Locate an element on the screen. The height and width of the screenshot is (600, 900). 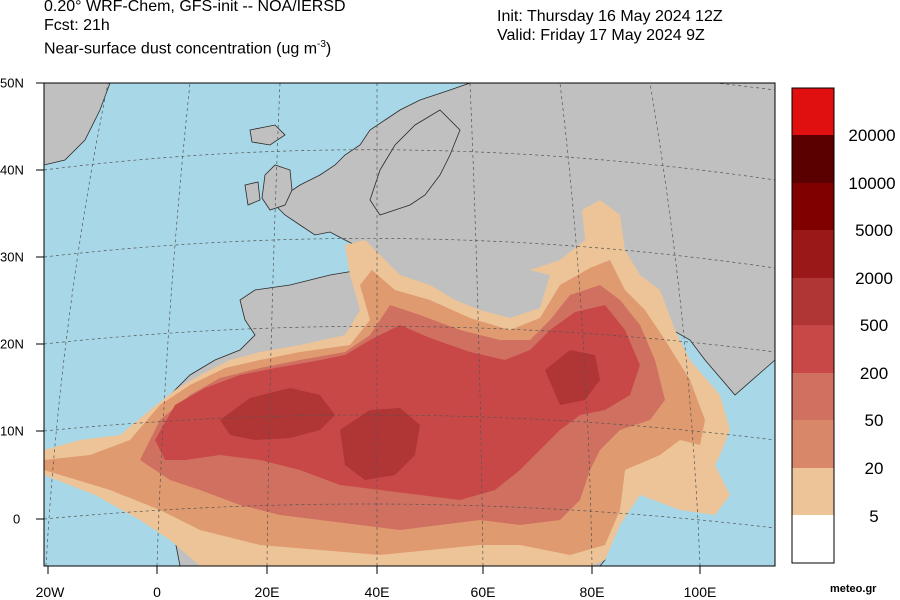
greenland is located at coordinates (77, 124).